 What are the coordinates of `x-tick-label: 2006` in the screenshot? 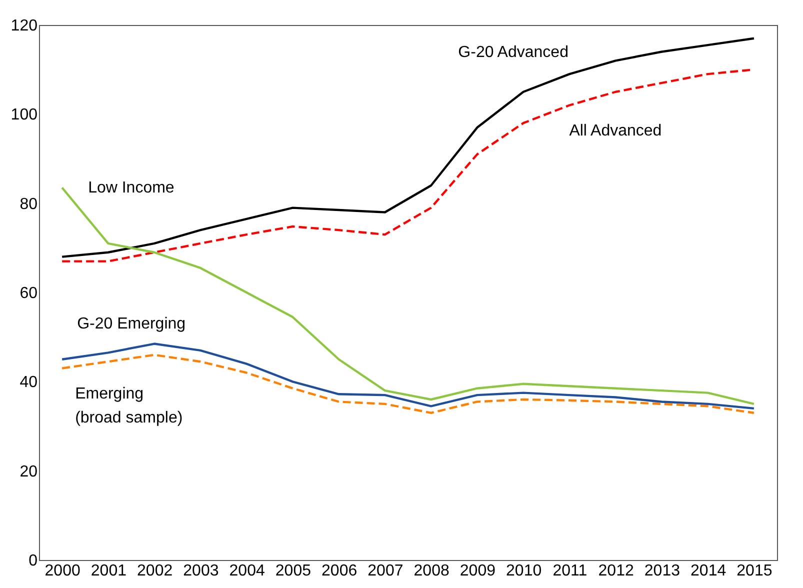 It's located at (340, 571).